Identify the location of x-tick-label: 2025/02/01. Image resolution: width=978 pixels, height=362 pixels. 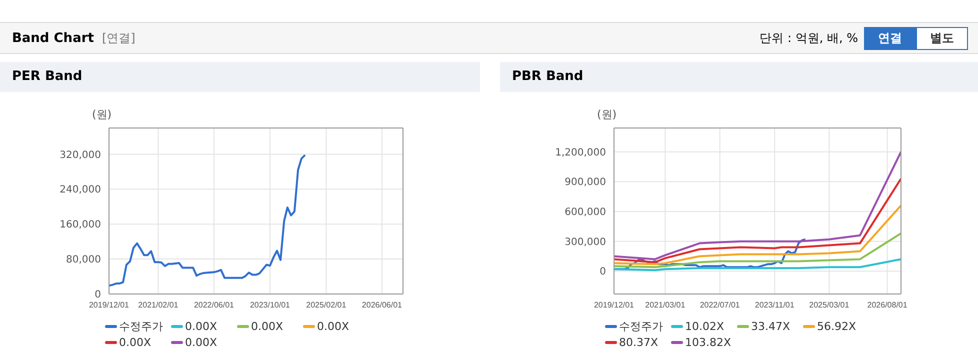
(326, 305).